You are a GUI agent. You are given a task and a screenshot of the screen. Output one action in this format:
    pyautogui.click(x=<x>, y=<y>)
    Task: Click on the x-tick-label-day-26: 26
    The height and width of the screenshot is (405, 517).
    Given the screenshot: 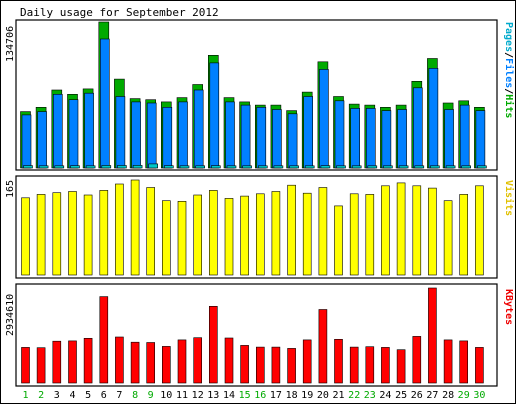 What is the action you would take?
    pyautogui.click(x=417, y=395)
    